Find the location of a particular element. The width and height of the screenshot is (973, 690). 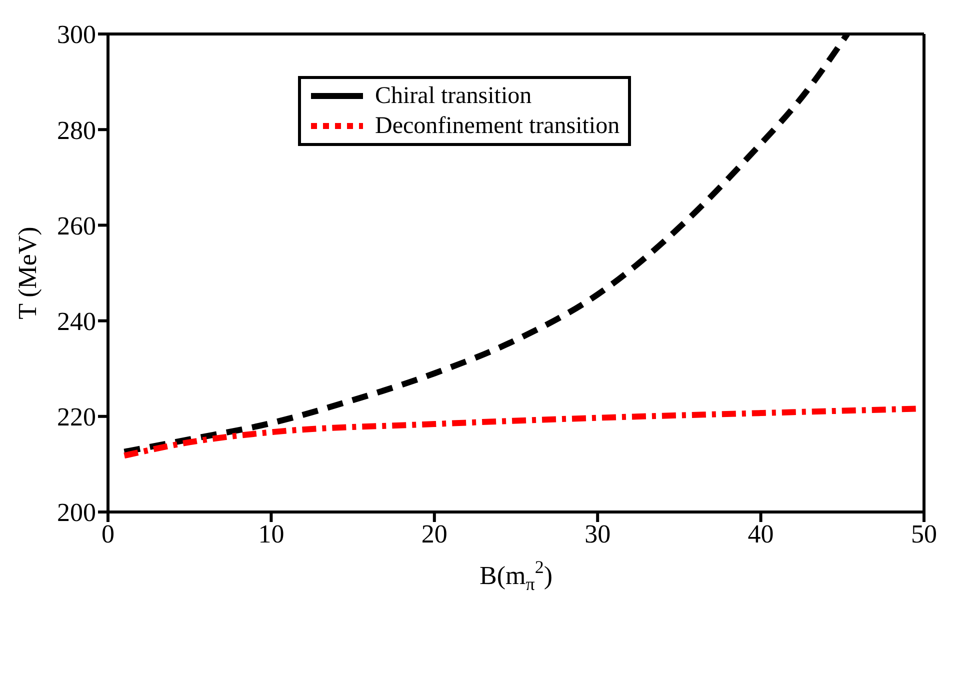

x-axis-title: B(m$_{π}$$^{2}$) is located at coordinates (516, 575).